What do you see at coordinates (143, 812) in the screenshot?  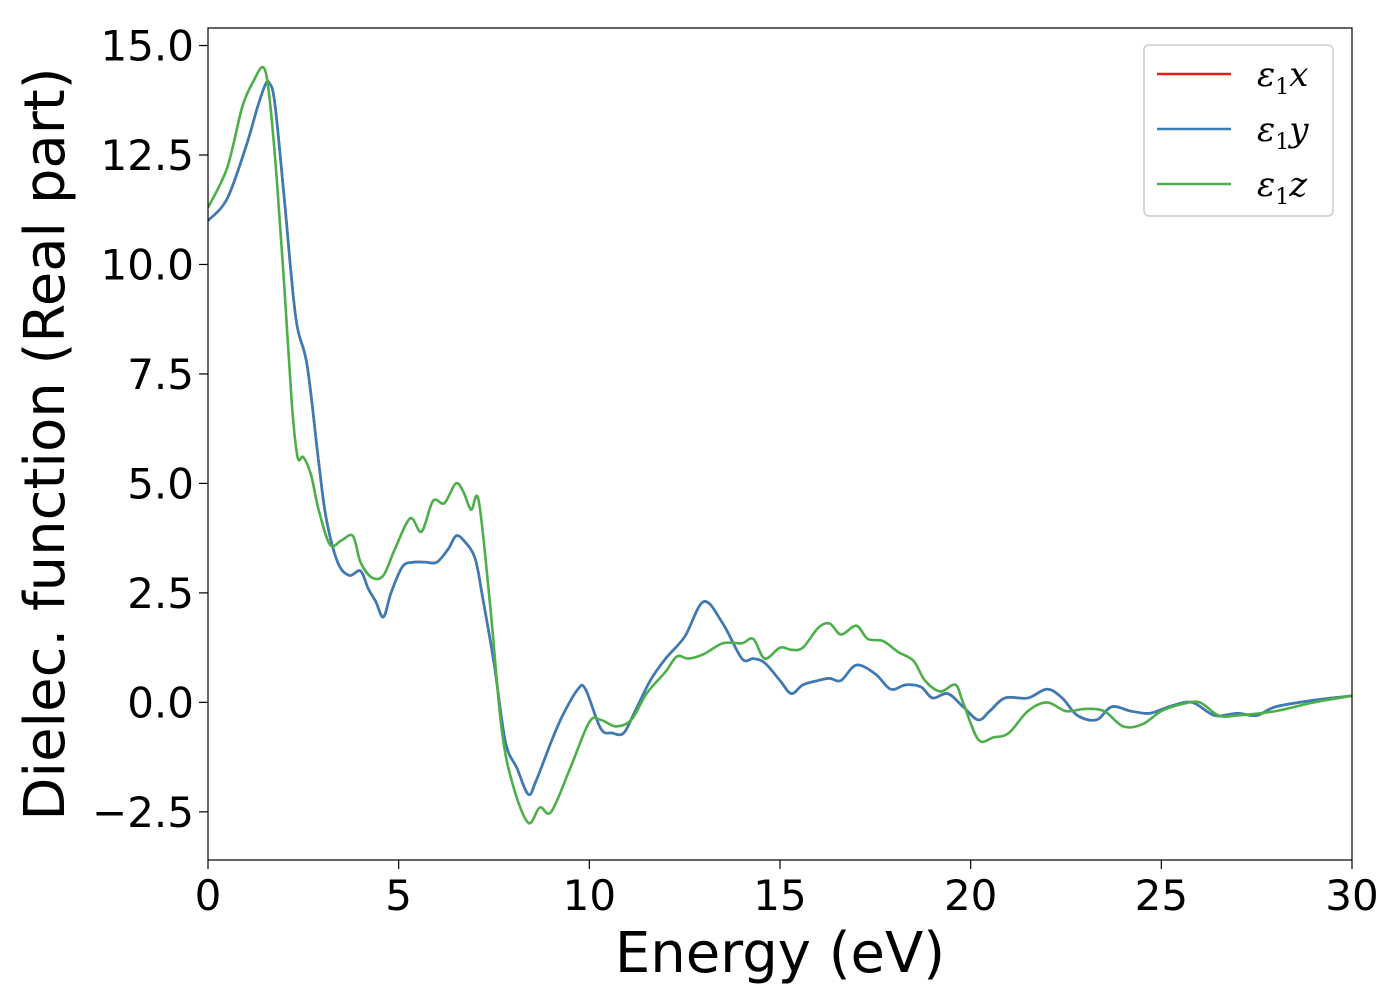 I see `y-tick-label: −2.5` at bounding box center [143, 812].